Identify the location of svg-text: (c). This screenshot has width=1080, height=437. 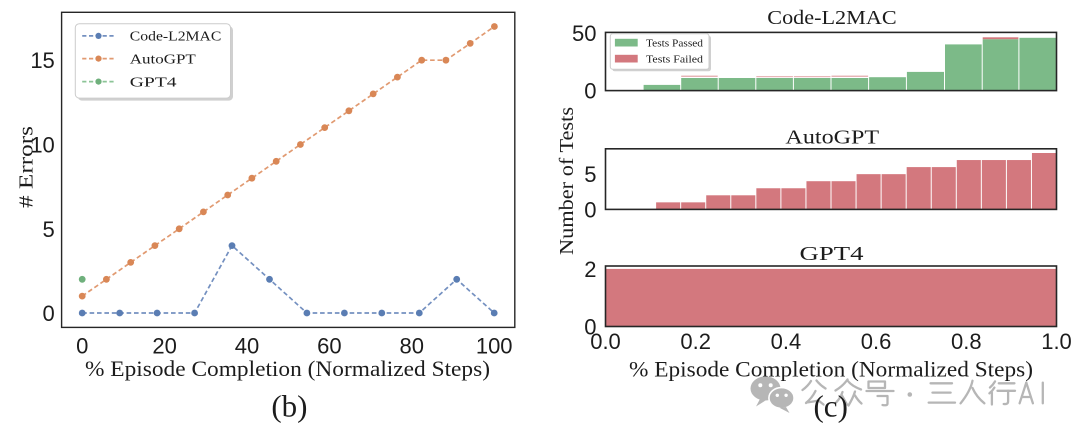
(830, 406).